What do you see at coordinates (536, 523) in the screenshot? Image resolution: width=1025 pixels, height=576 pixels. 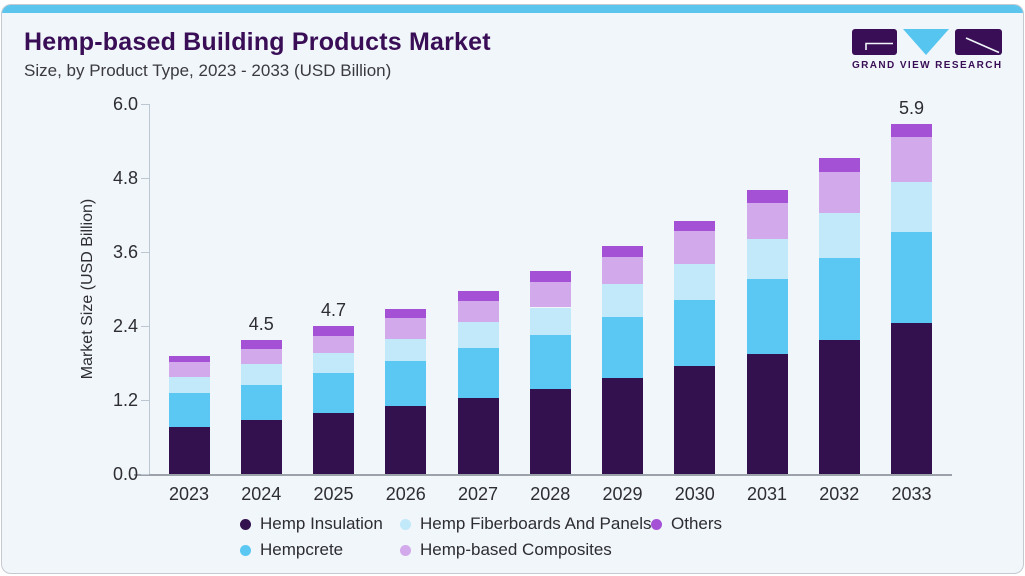 I see `legend-label: Hemp Fiberboards And Panels` at bounding box center [536, 523].